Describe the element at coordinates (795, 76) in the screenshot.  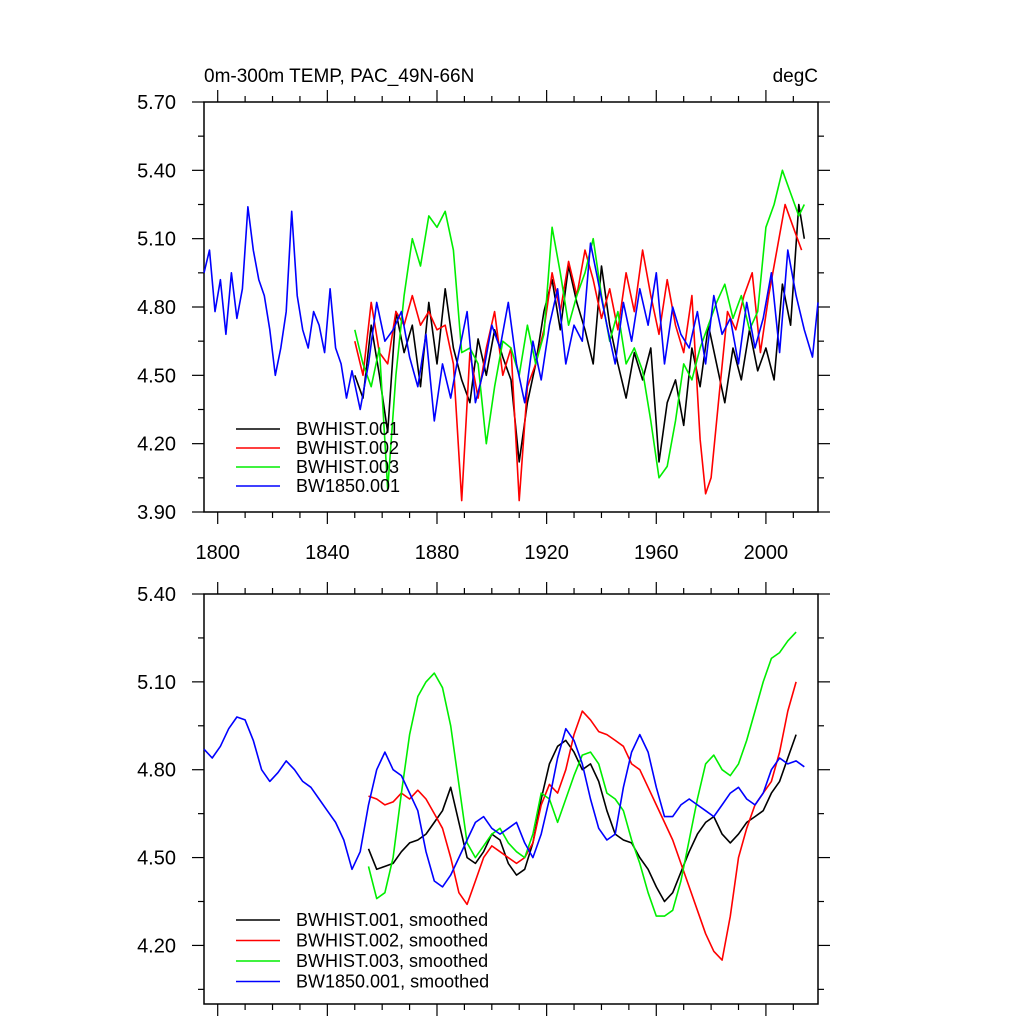
I see `top-plot-units: degC` at that location.